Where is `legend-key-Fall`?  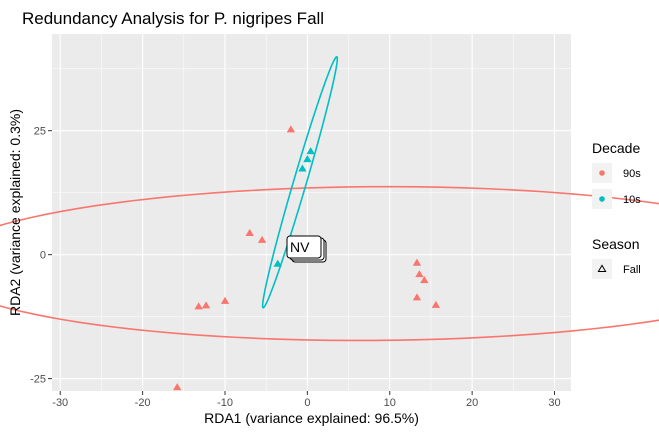 legend-key-Fall is located at coordinates (602, 268).